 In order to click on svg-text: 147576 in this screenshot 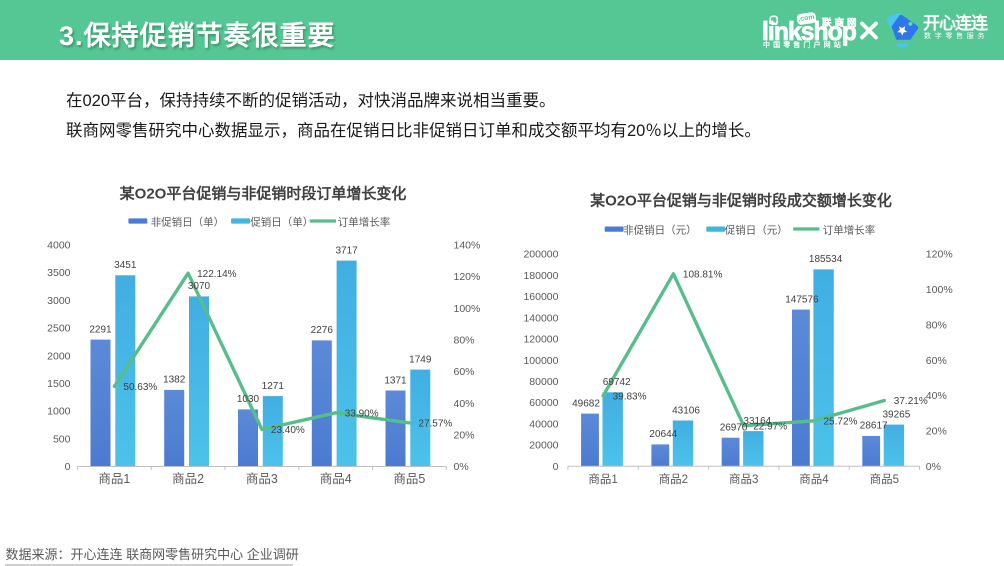, I will do `click(802, 299)`.